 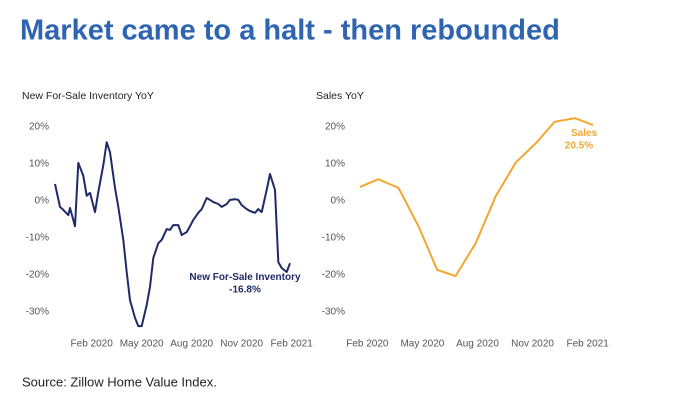 I want to click on annotation: Sales, so click(x=584, y=133).